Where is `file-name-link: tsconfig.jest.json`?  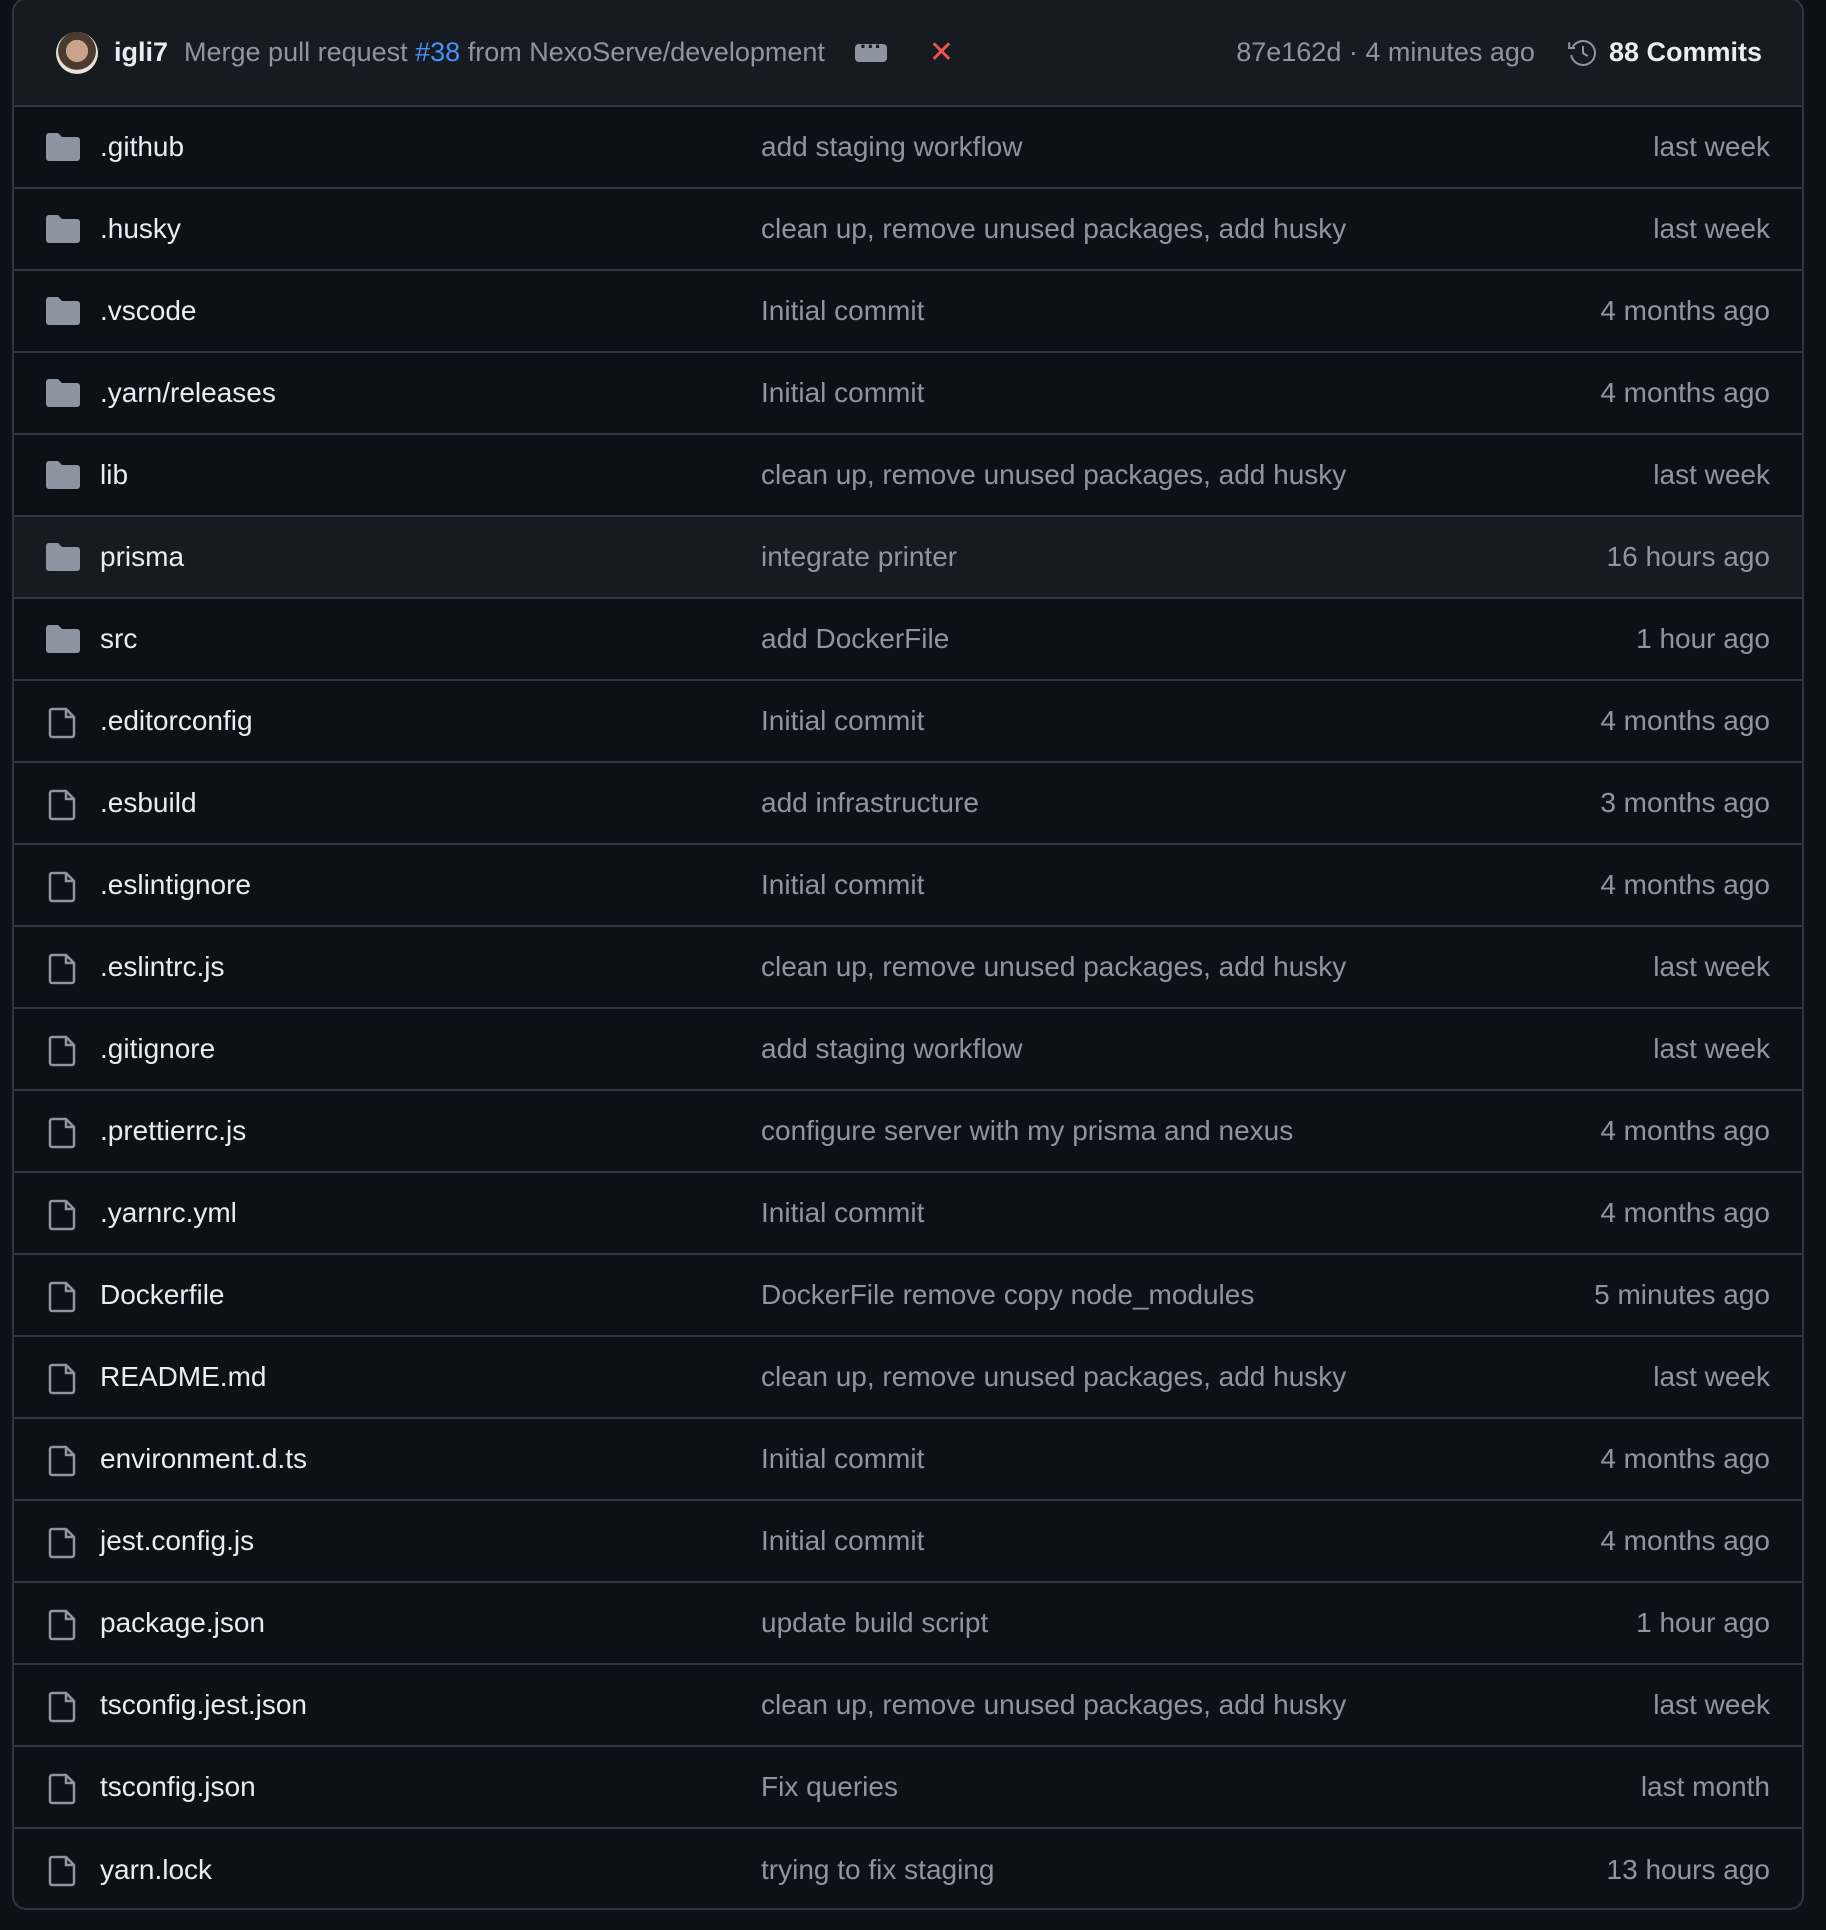
file-name-link: tsconfig.jest.json is located at coordinates (203, 1704).